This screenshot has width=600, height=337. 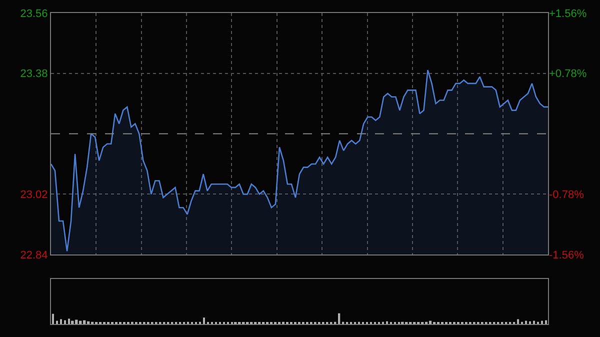 I want to click on y2-tick-label: -0.78%, so click(x=566, y=195).